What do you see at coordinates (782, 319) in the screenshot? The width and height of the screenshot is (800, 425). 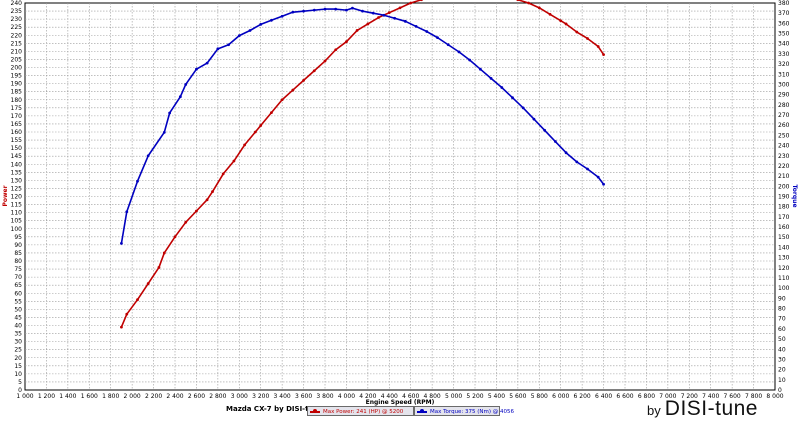 I see `y-right-tick-label: 70` at bounding box center [782, 319].